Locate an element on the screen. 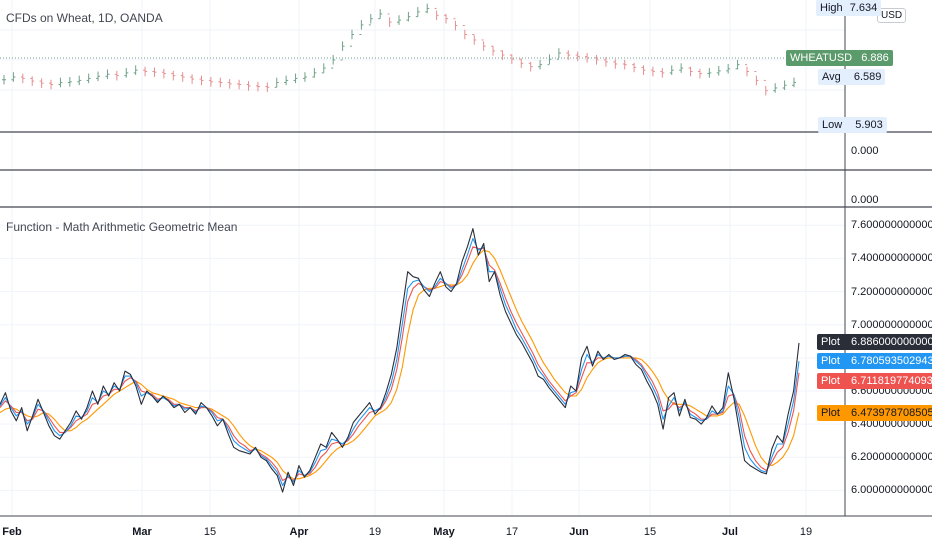 The image size is (932, 550). high-label: High is located at coordinates (831, 8).